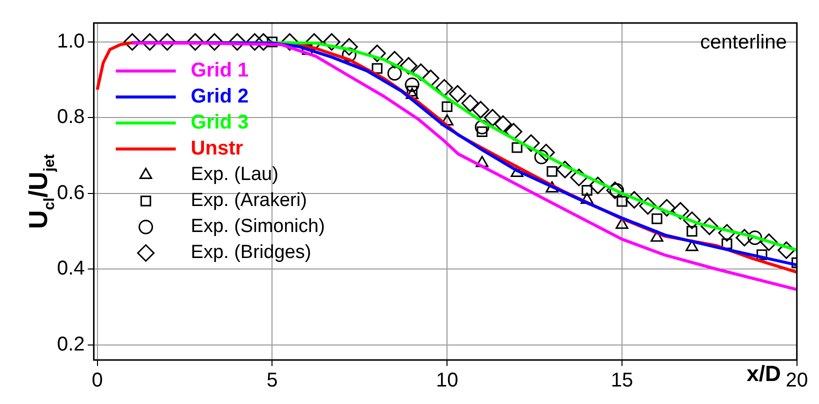 The image size is (819, 404). I want to click on y-tick-label: 1.0, so click(70, 41).